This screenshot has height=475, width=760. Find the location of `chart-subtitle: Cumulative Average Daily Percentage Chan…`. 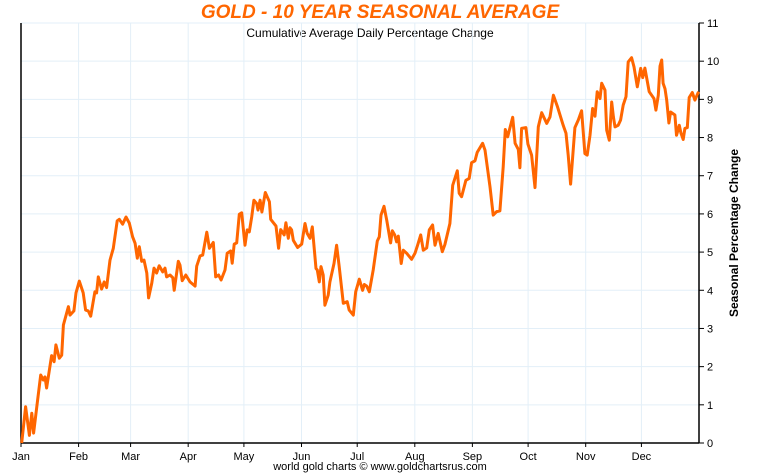

chart-subtitle: Cumulative Average Daily Percentage Chan… is located at coordinates (370, 33).